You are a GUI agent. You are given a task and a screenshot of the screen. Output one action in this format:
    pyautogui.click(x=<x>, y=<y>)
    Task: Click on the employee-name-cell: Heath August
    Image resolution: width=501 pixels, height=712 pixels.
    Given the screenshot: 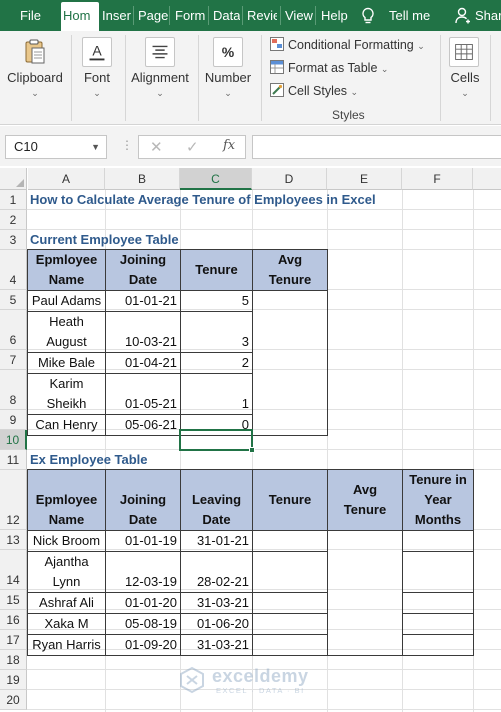 What is the action you would take?
    pyautogui.click(x=66, y=332)
    